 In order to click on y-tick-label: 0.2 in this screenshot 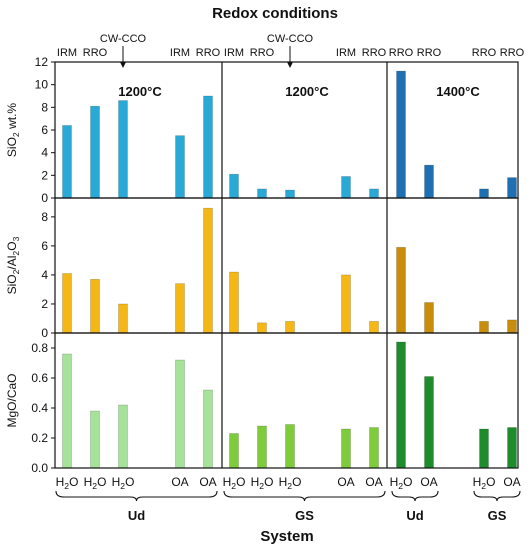, I will do `click(39, 438)`.